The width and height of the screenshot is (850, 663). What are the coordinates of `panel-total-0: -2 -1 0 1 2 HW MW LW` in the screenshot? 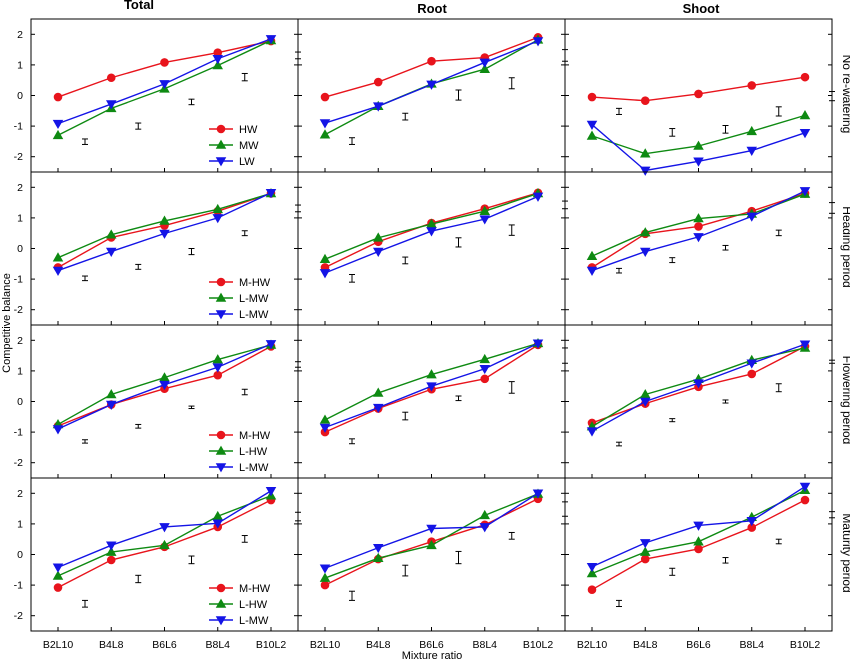 It's located at (157, 95).